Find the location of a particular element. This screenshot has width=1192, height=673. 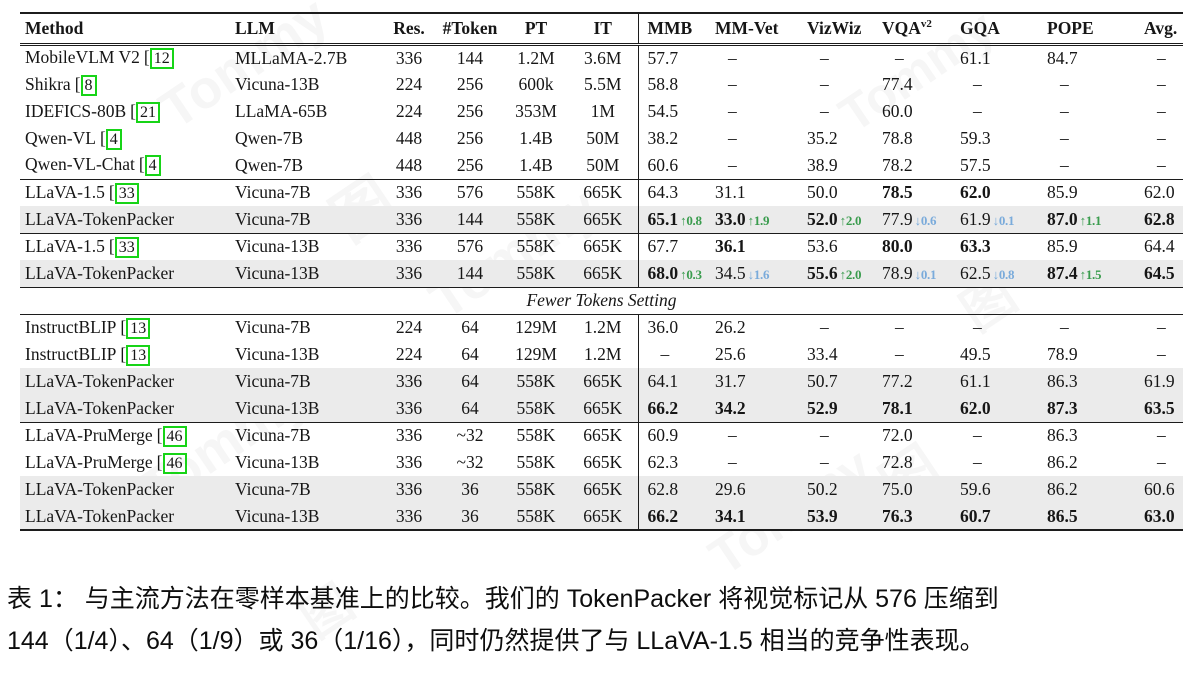

score-value: 61.9 is located at coordinates (1159, 381).